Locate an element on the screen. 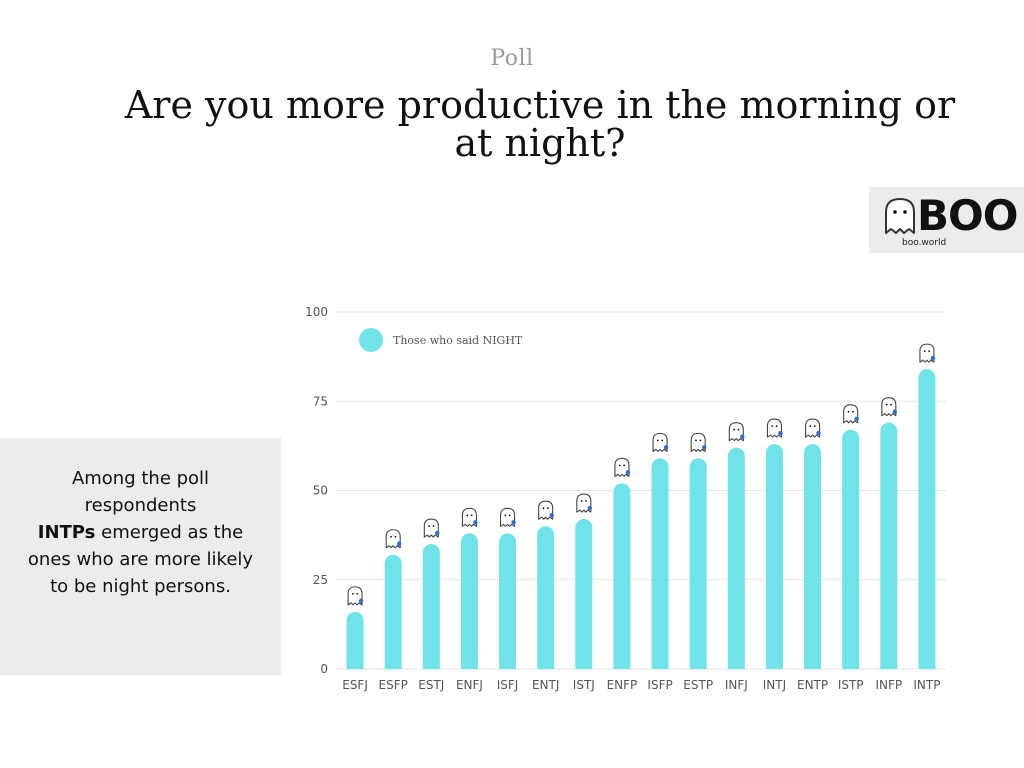 Image resolution: width=1024 pixels, height=768 pixels. x-tick-label: ENFP is located at coordinates (622, 685).